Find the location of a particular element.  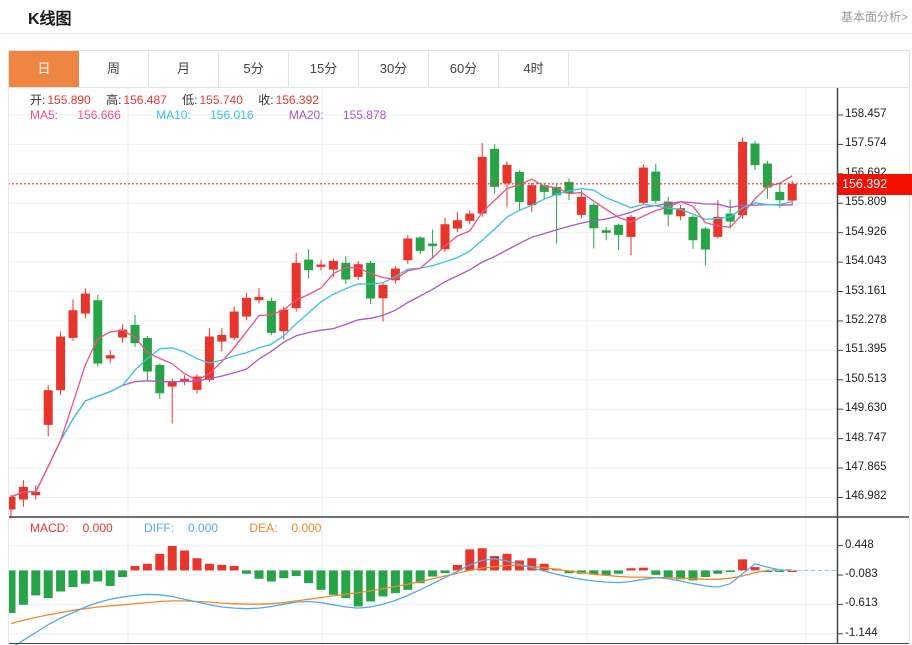

macd-tick-label: -0.083 is located at coordinates (861, 574).